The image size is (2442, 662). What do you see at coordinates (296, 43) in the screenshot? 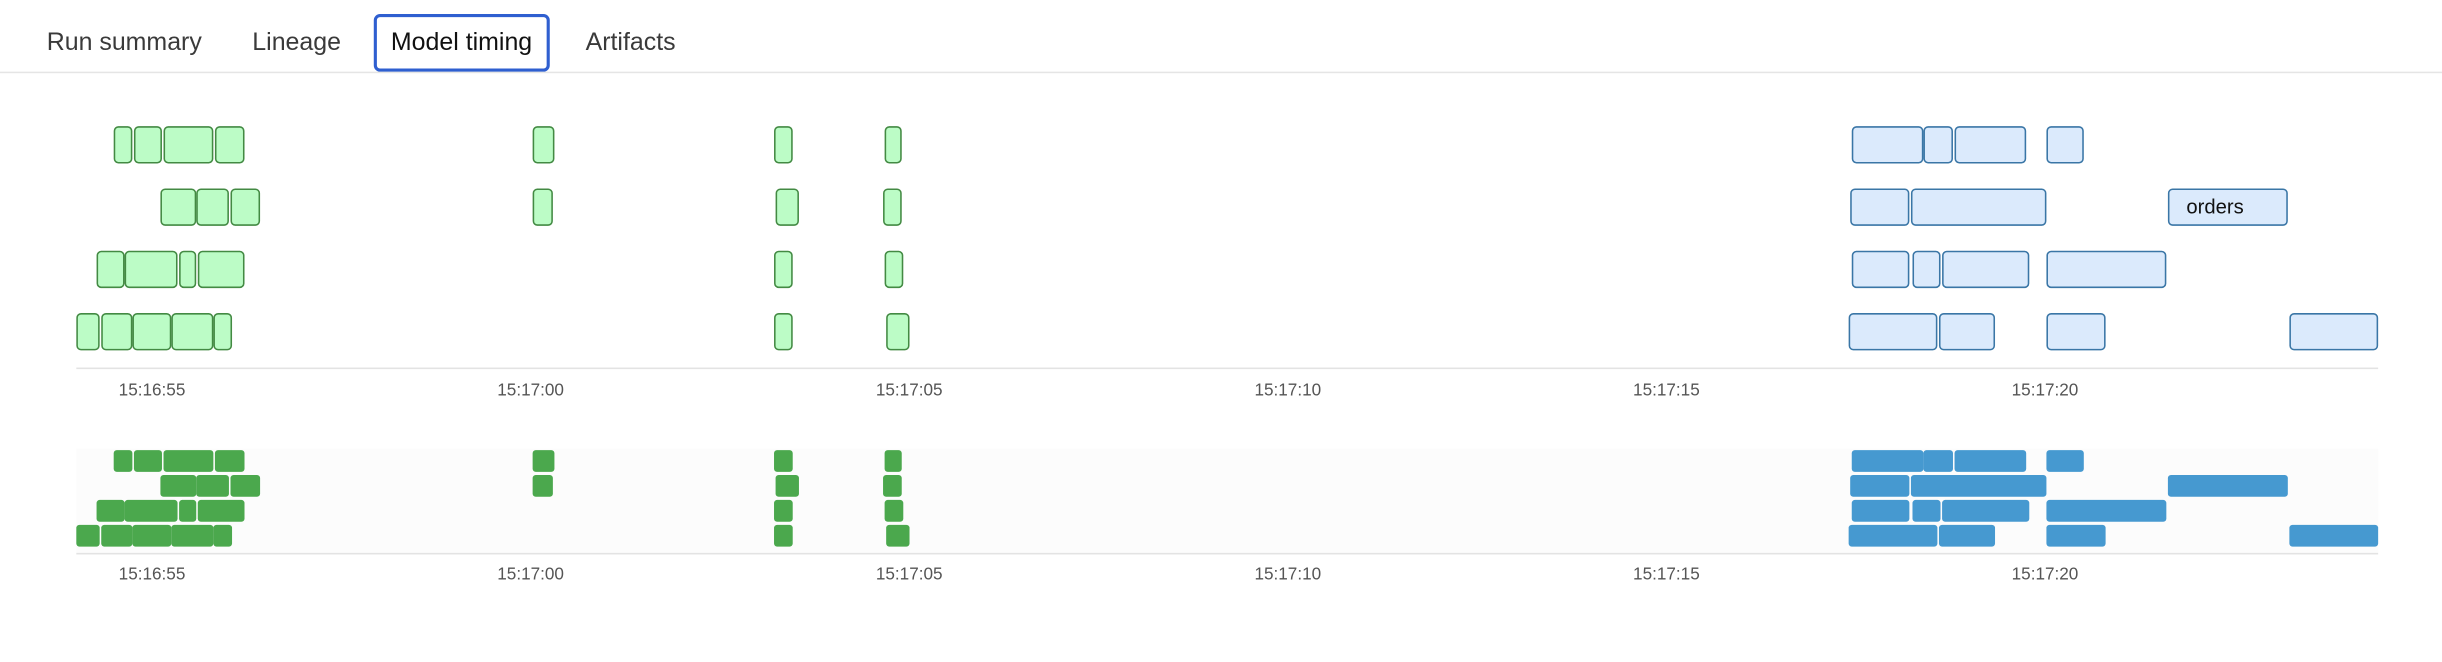
I see `tab-lineage: Lineage` at bounding box center [296, 43].